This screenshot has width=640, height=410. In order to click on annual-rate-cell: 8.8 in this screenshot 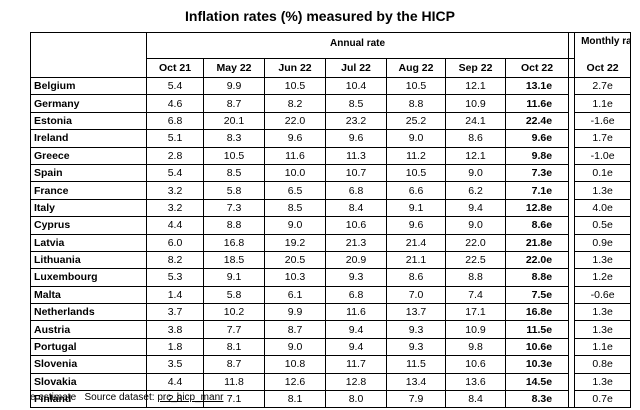, I will do `click(416, 103)`.